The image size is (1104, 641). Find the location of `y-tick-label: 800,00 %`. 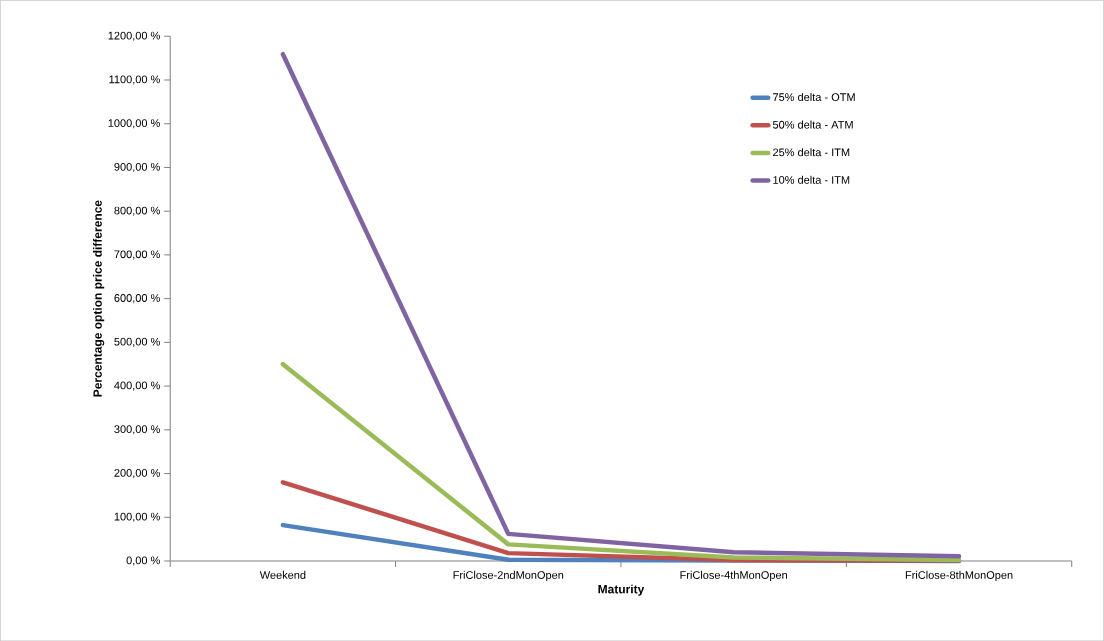

y-tick-label: 800,00 % is located at coordinates (137, 211).